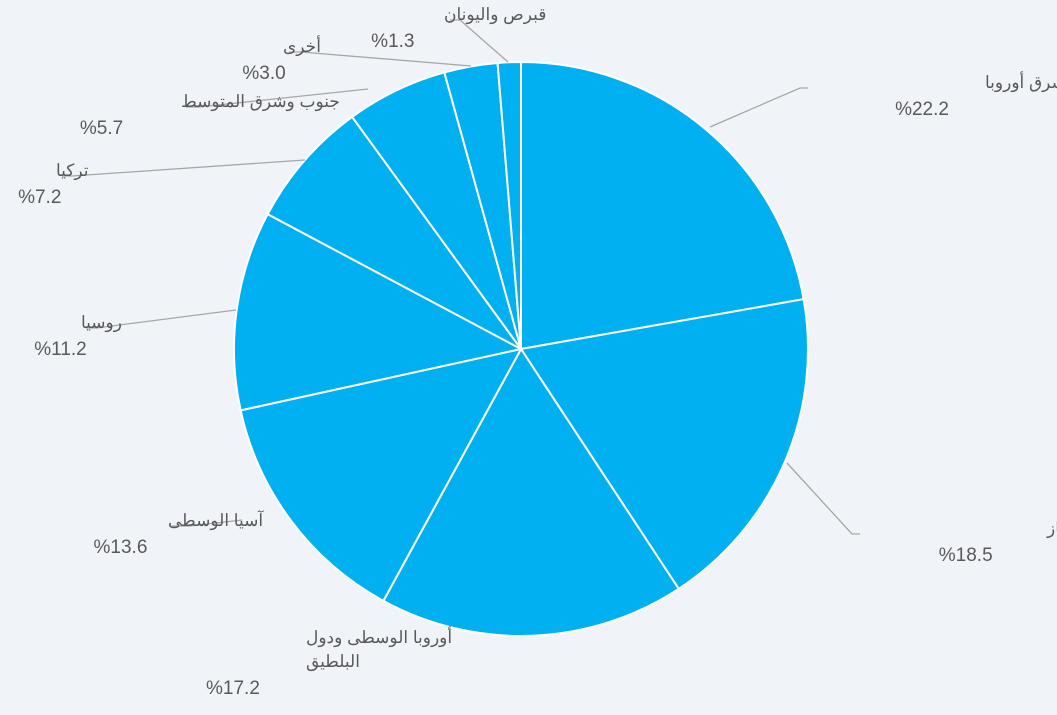 This screenshot has height=715, width=1057. What do you see at coordinates (1051, 528) in the screenshot?
I see `slice-label: أوروبا الشرقية والقوقاز` at bounding box center [1051, 528].